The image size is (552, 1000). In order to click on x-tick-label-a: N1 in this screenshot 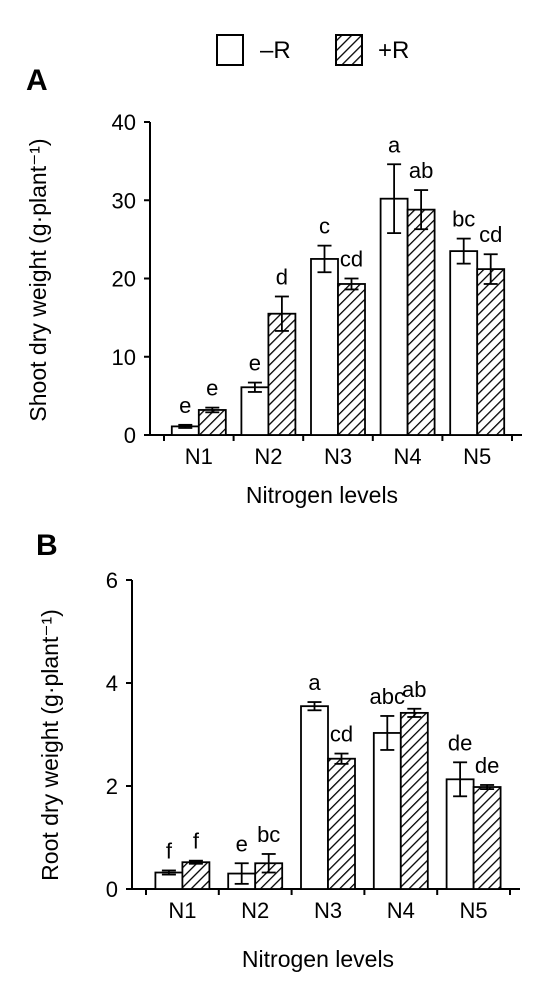, I will do `click(199, 456)`.